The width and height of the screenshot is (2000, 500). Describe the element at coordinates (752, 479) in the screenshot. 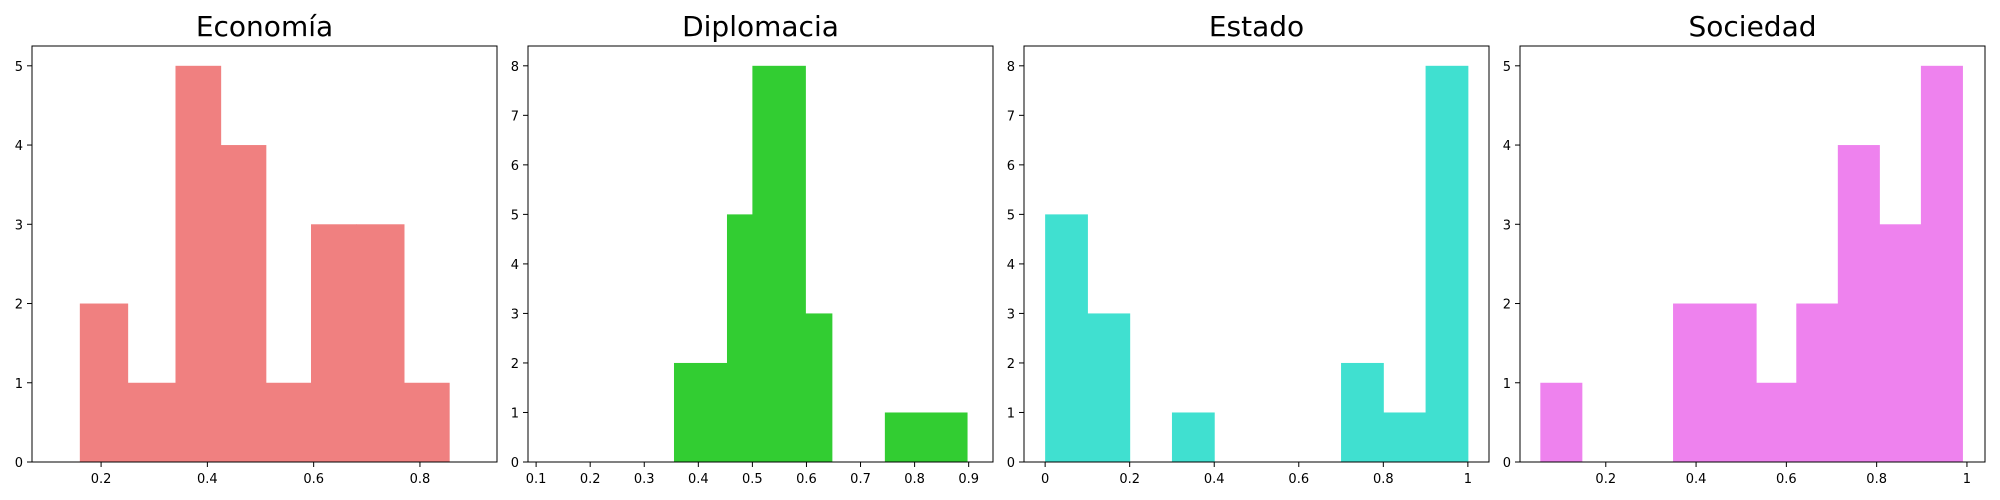

I see `x-tick-label: 0.5` at that location.